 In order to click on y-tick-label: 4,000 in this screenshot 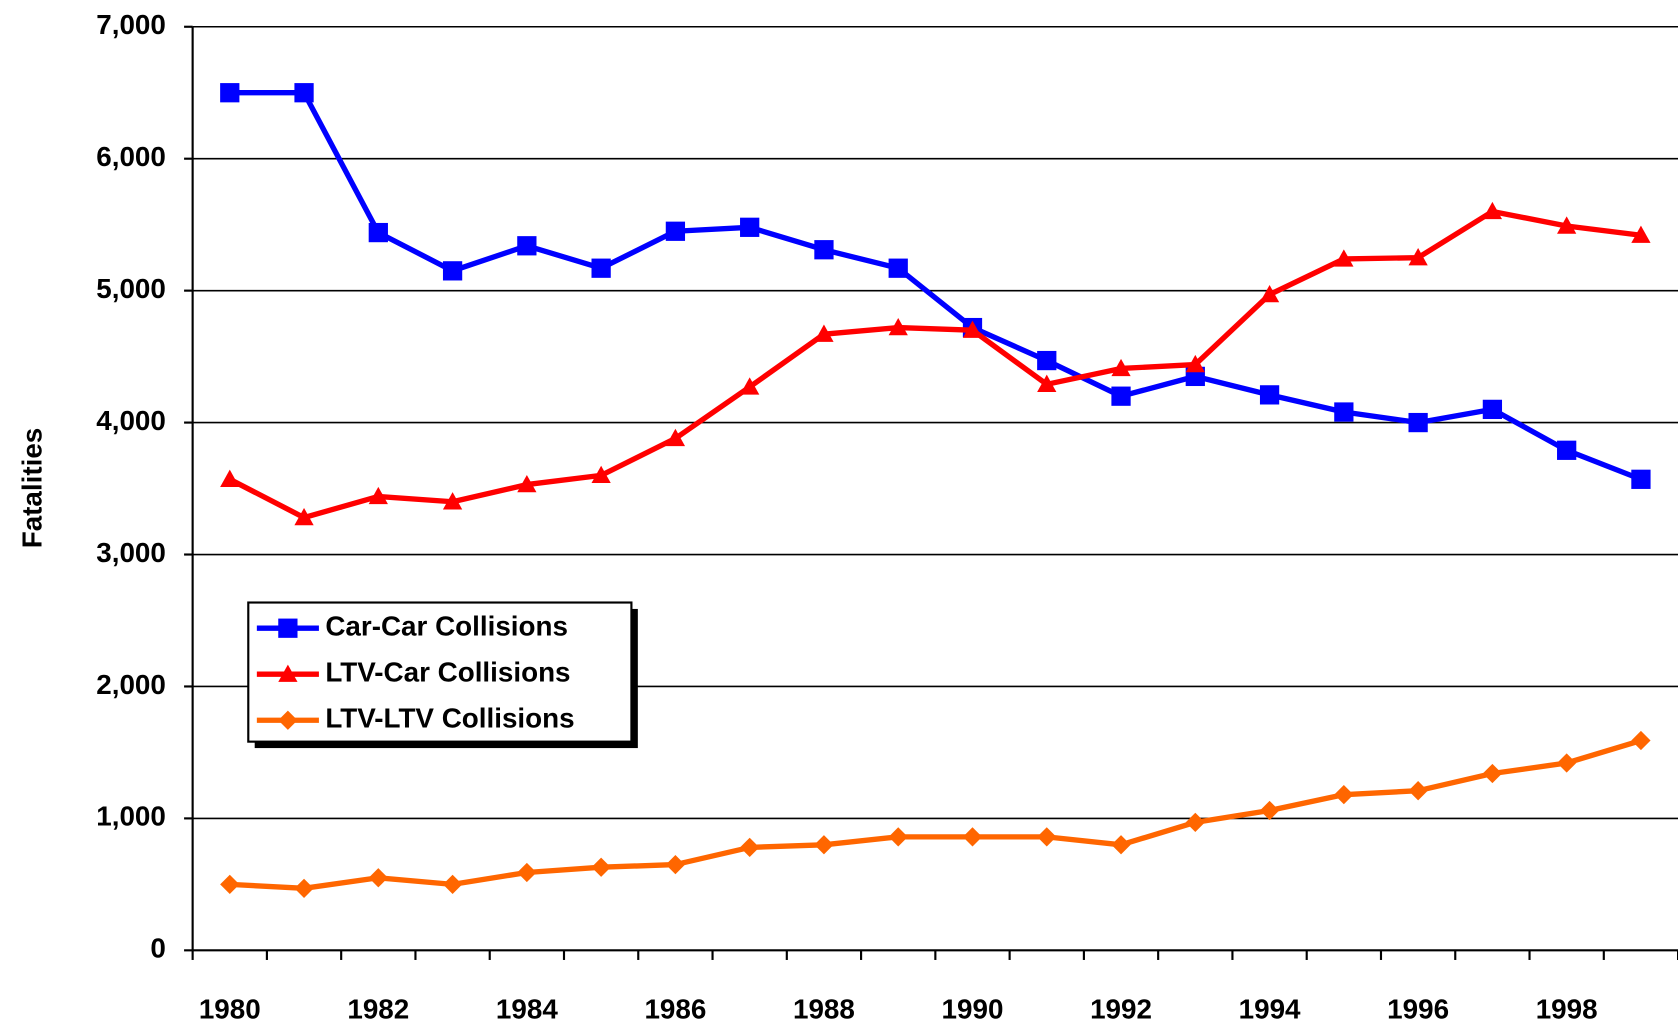, I will do `click(131, 420)`.